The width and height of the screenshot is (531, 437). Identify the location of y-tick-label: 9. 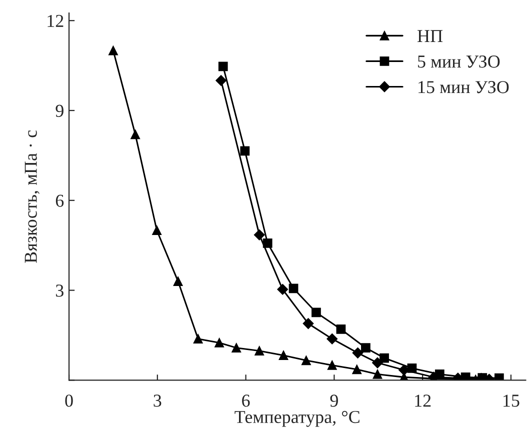
(60, 110).